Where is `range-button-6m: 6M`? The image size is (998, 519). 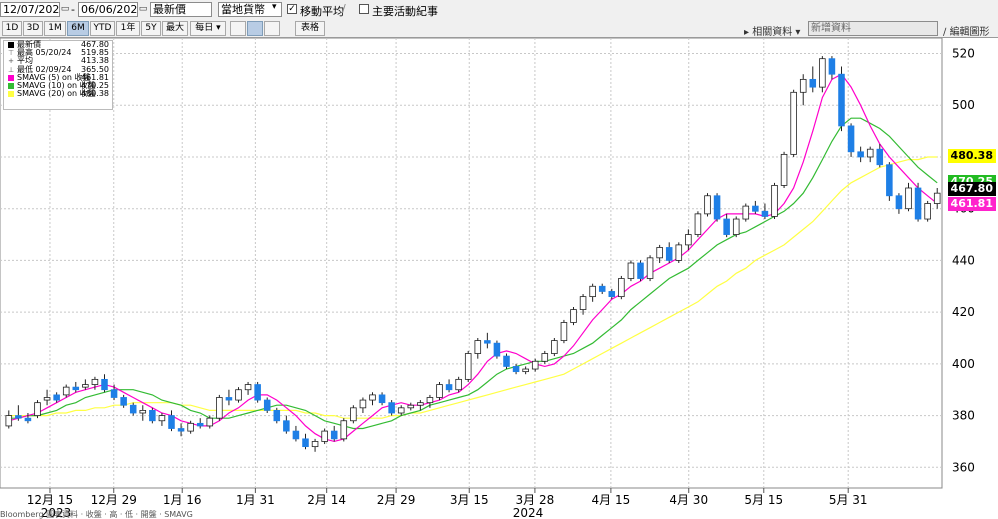 range-button-6m: 6M is located at coordinates (78, 28).